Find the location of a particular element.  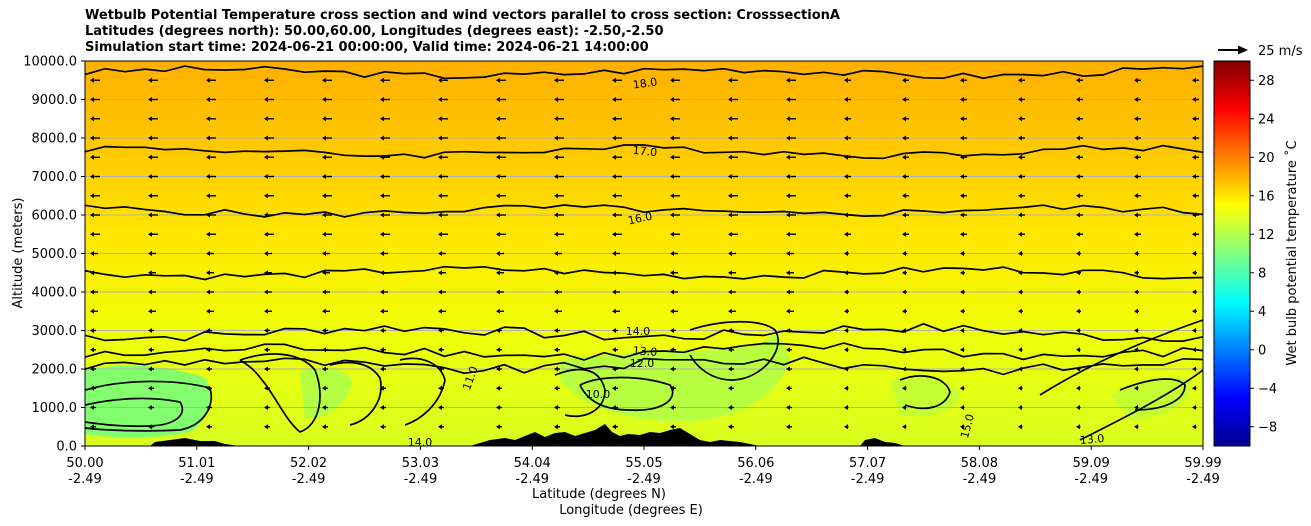

y-tick-label: 7000.0 is located at coordinates (55, 177).